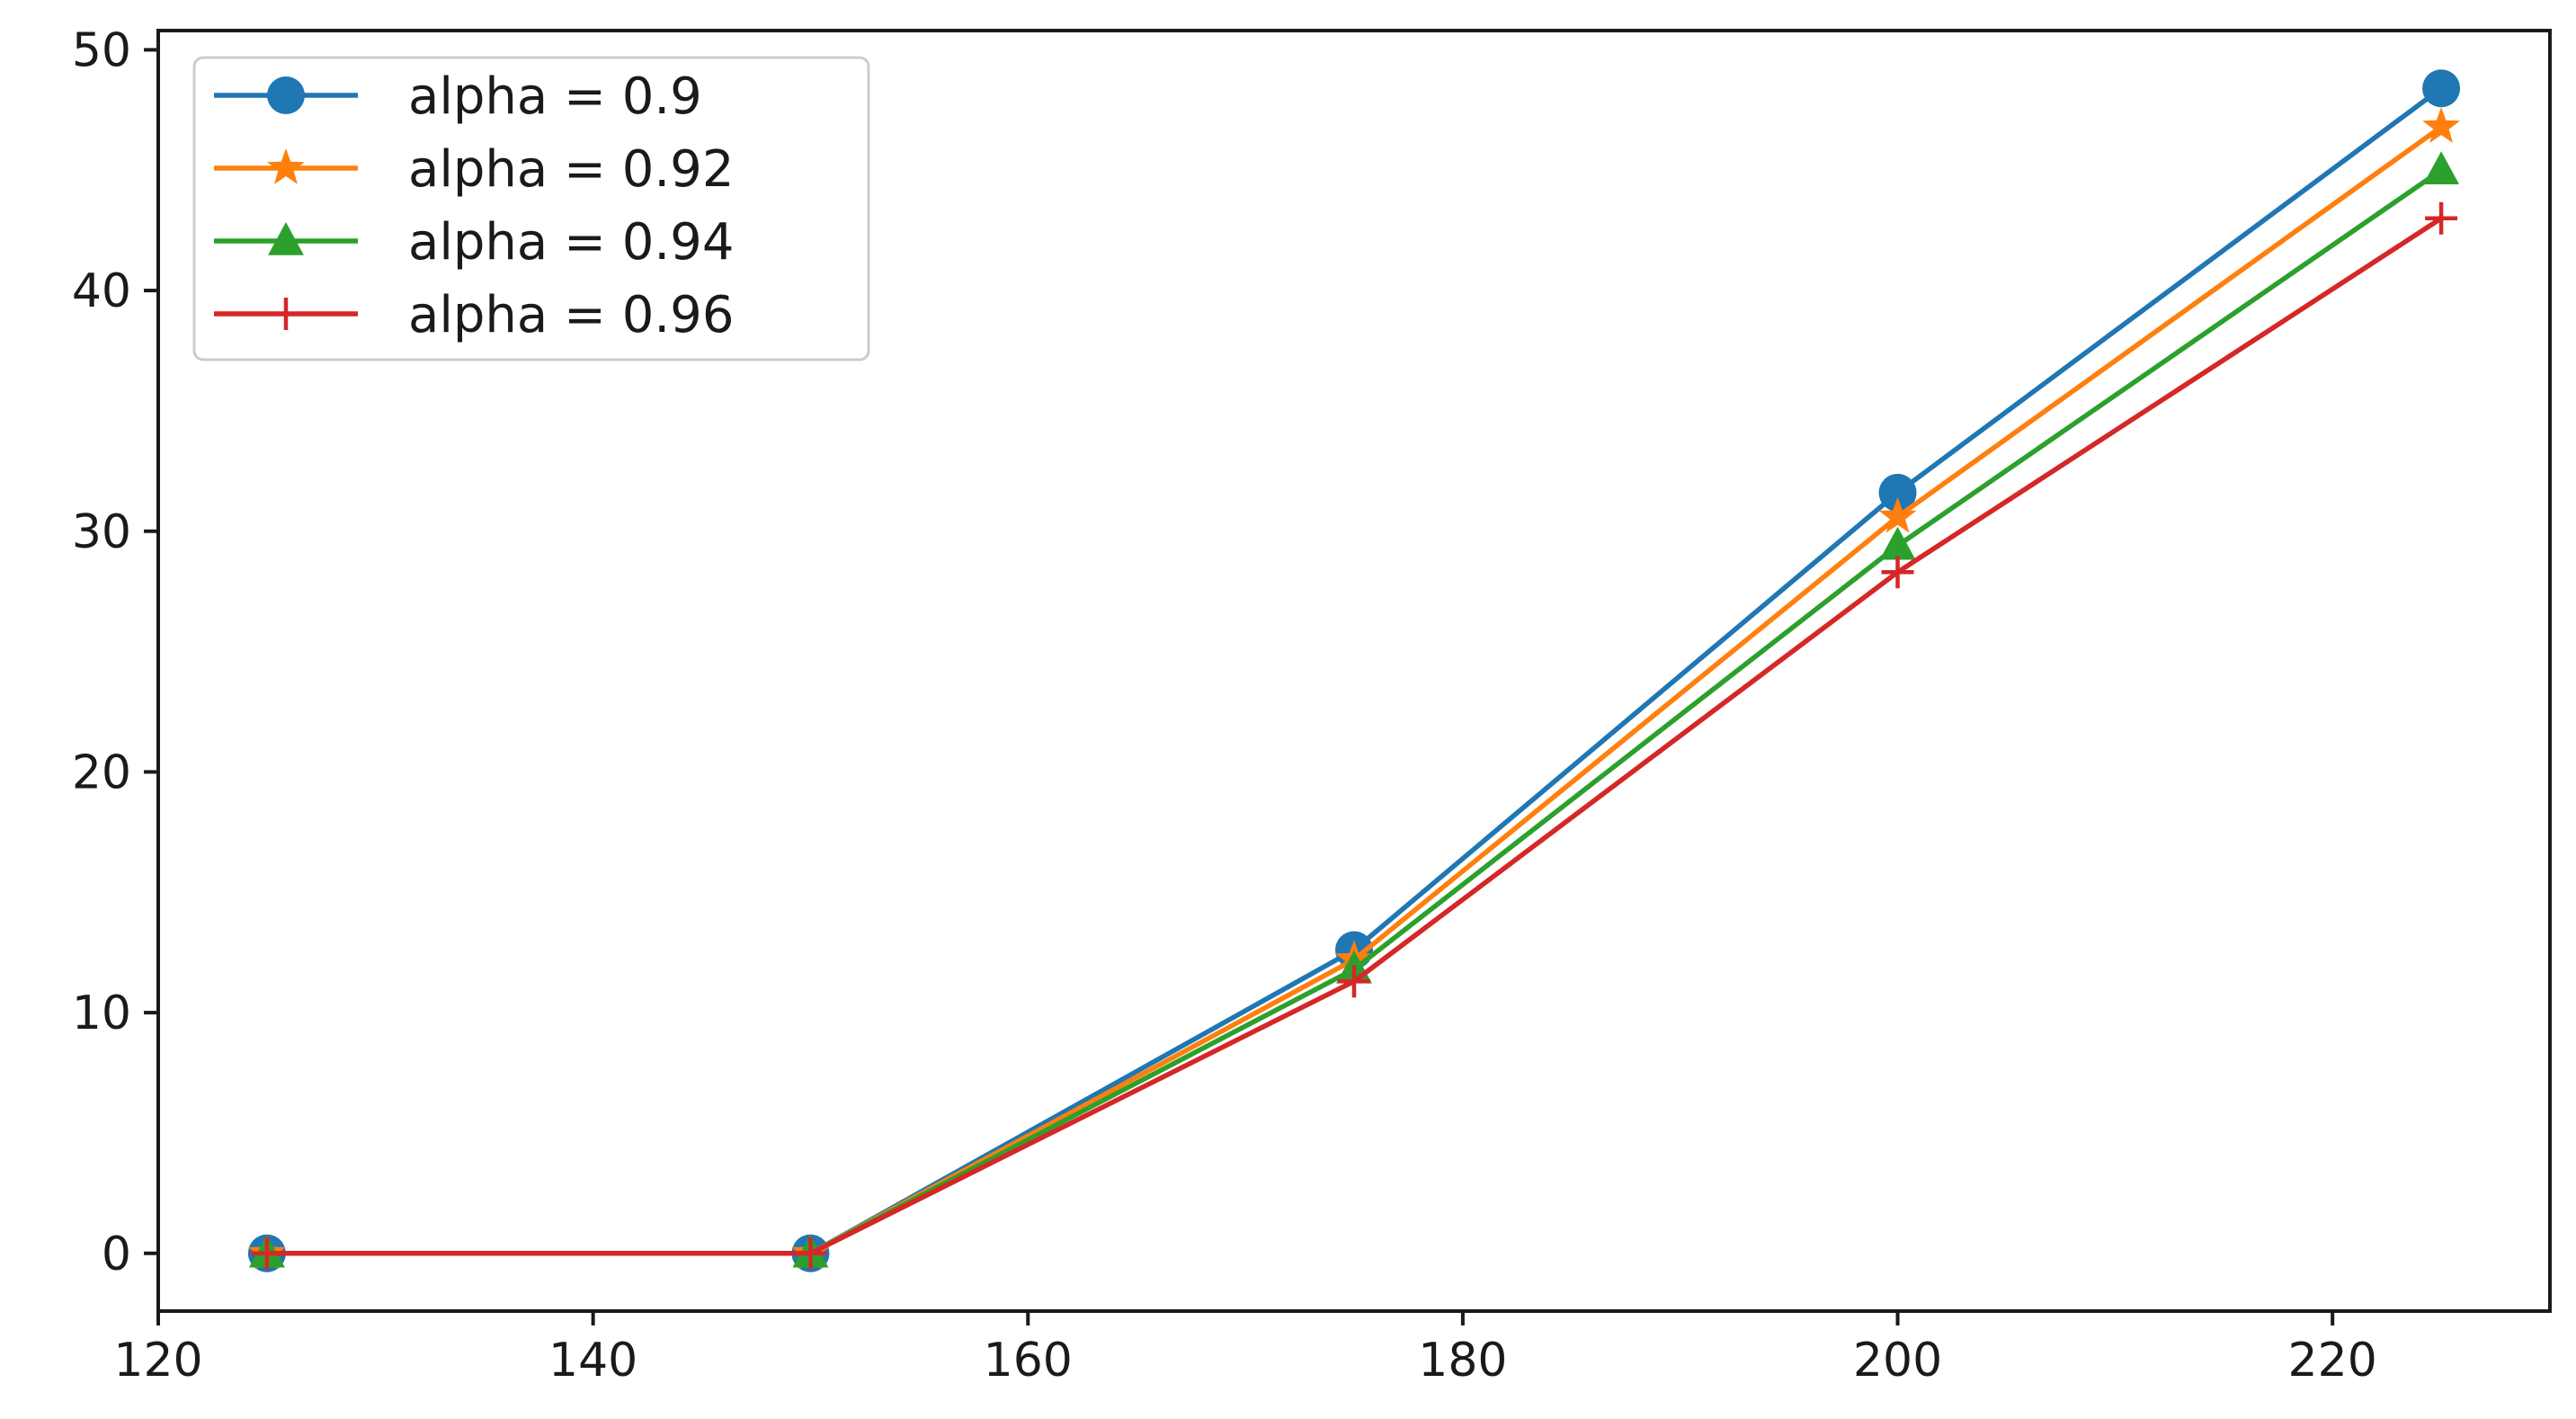 This screenshot has width=2576, height=1419. I want to click on y-tick-label-10: 10, so click(102, 1013).